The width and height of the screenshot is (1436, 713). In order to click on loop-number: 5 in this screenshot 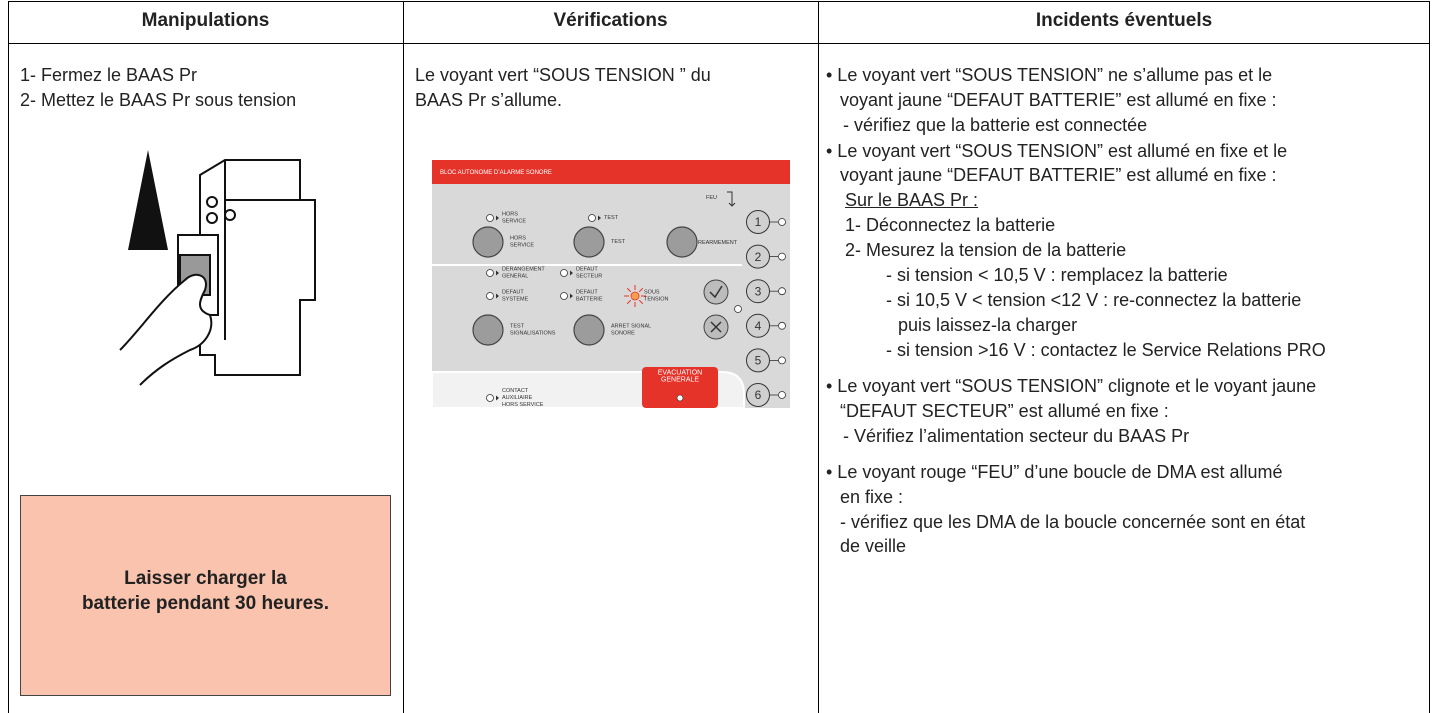, I will do `click(758, 361)`.